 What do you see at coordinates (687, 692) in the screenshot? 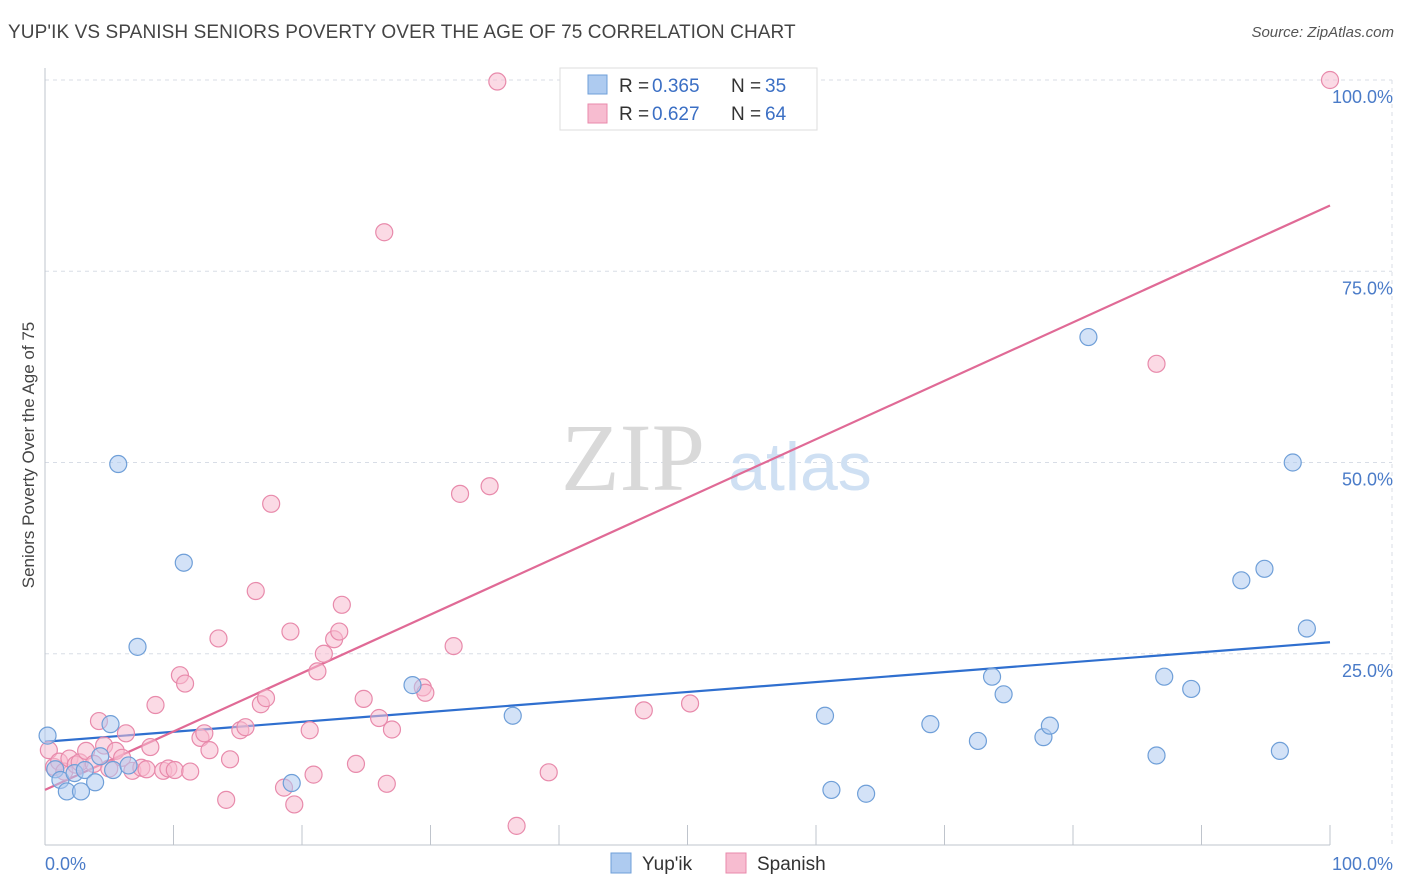
I see `trend-line-yupik` at bounding box center [687, 692].